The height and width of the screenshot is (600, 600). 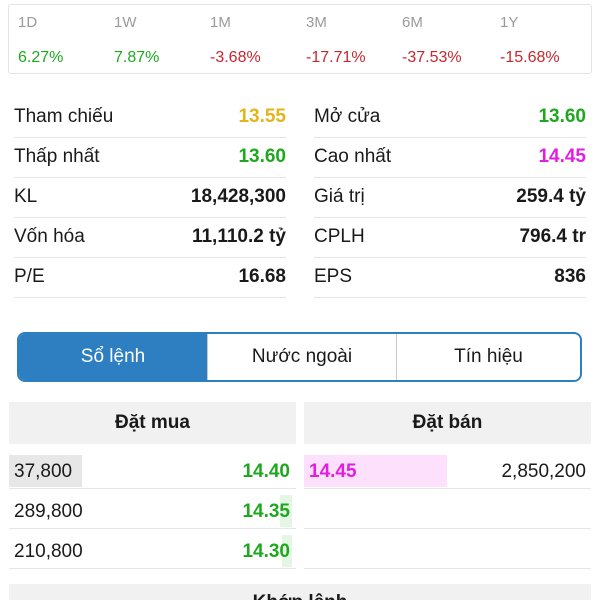 I want to click on tab-order-book: Sổ lệnh, so click(x=113, y=357).